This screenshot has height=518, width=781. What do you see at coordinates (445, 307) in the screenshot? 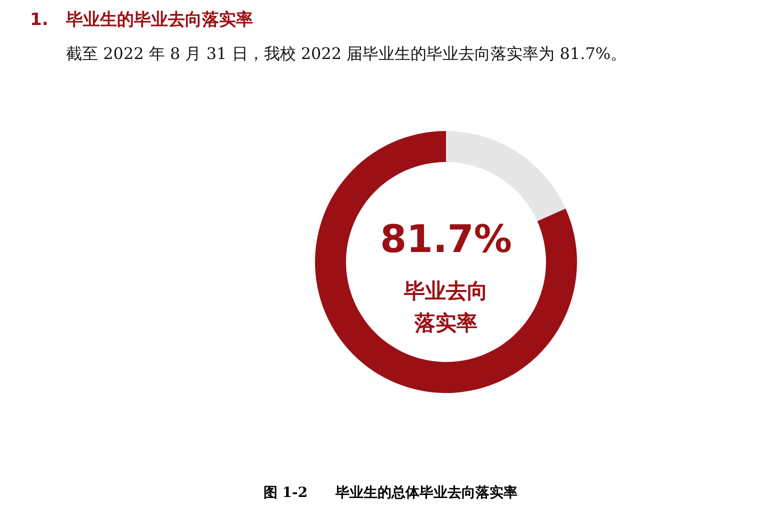
I see `text: 毕业去向落实率` at bounding box center [445, 307].